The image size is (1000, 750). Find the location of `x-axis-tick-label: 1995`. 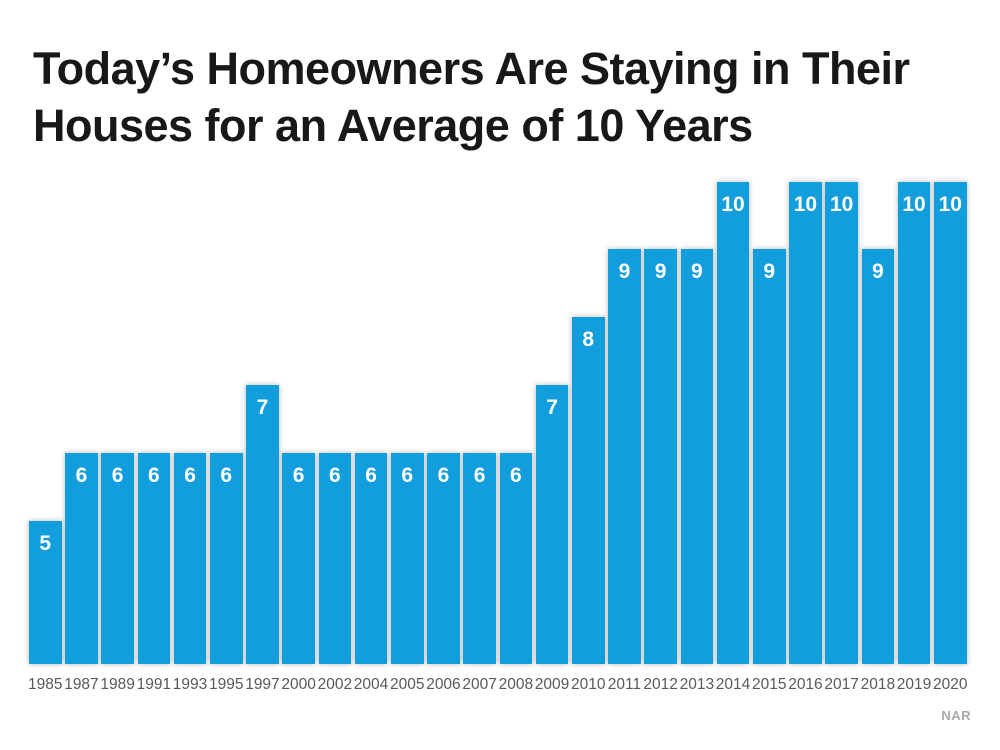

x-axis-tick-label: 1995 is located at coordinates (226, 684).